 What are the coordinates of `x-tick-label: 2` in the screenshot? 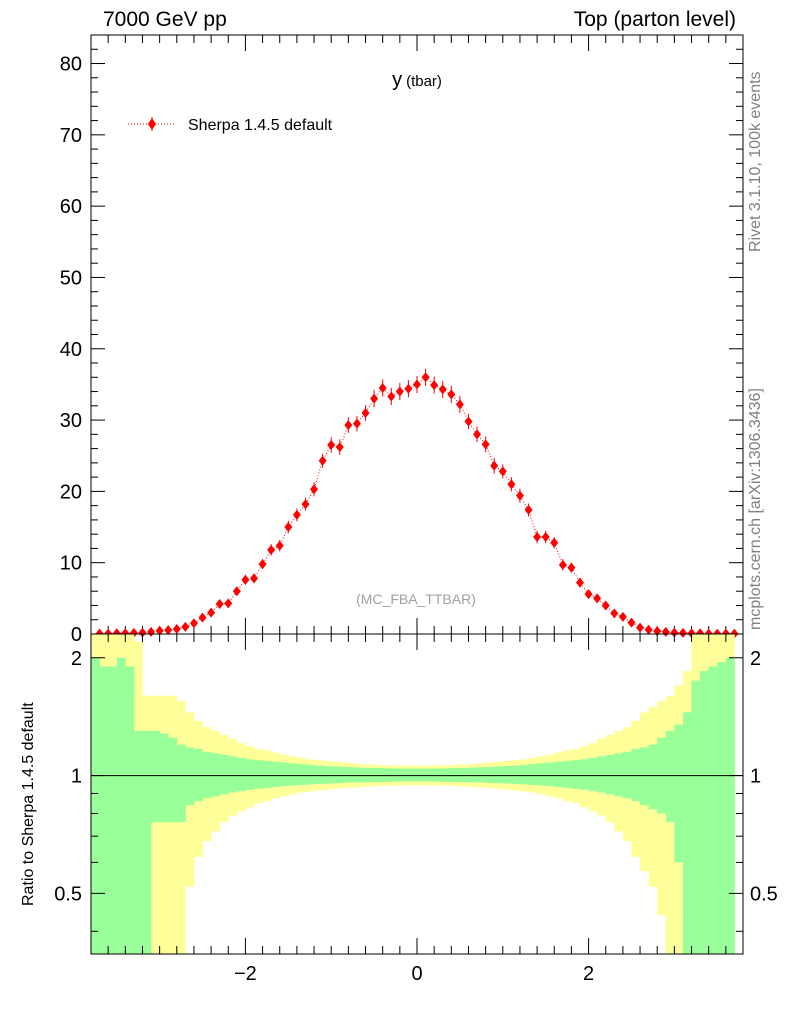 It's located at (588, 974).